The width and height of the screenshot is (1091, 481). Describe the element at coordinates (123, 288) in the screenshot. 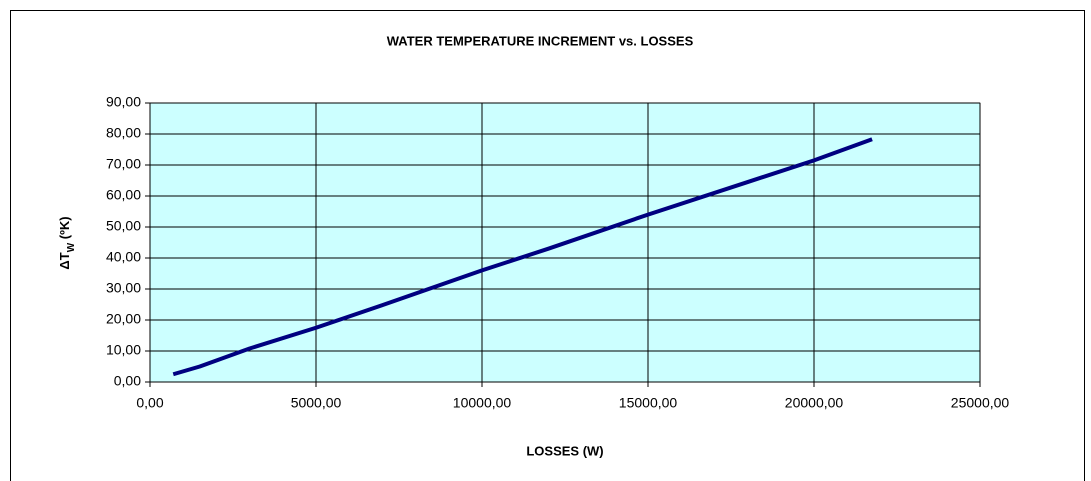

I see `y-tick-label: 30,00` at that location.